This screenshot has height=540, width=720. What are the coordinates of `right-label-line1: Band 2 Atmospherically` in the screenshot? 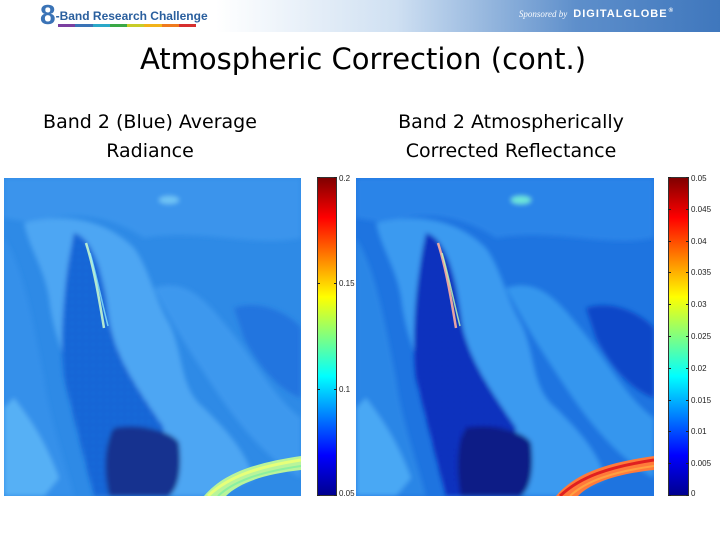 It's located at (511, 122).